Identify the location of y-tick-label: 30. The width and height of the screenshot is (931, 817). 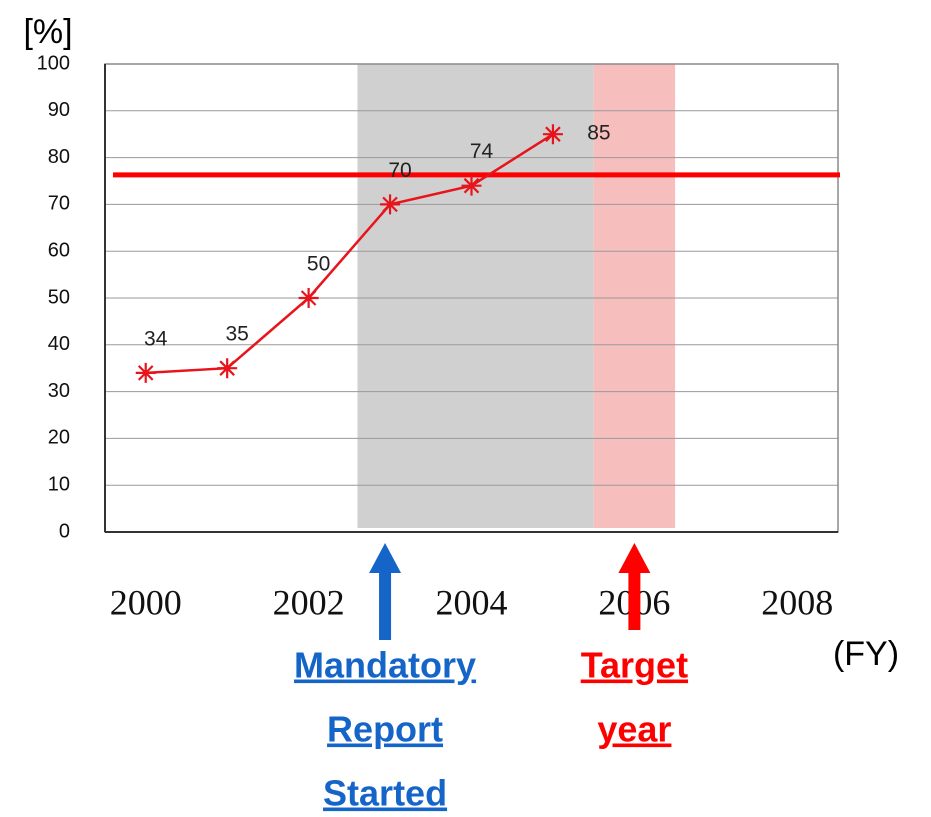
(59, 391).